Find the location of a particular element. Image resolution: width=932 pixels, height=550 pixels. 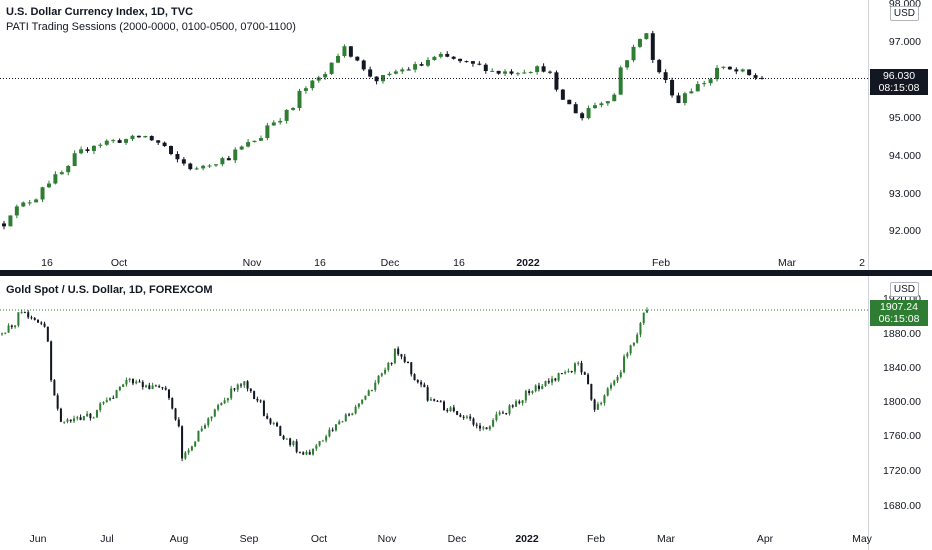

time-tick-label: Nov is located at coordinates (252, 263).